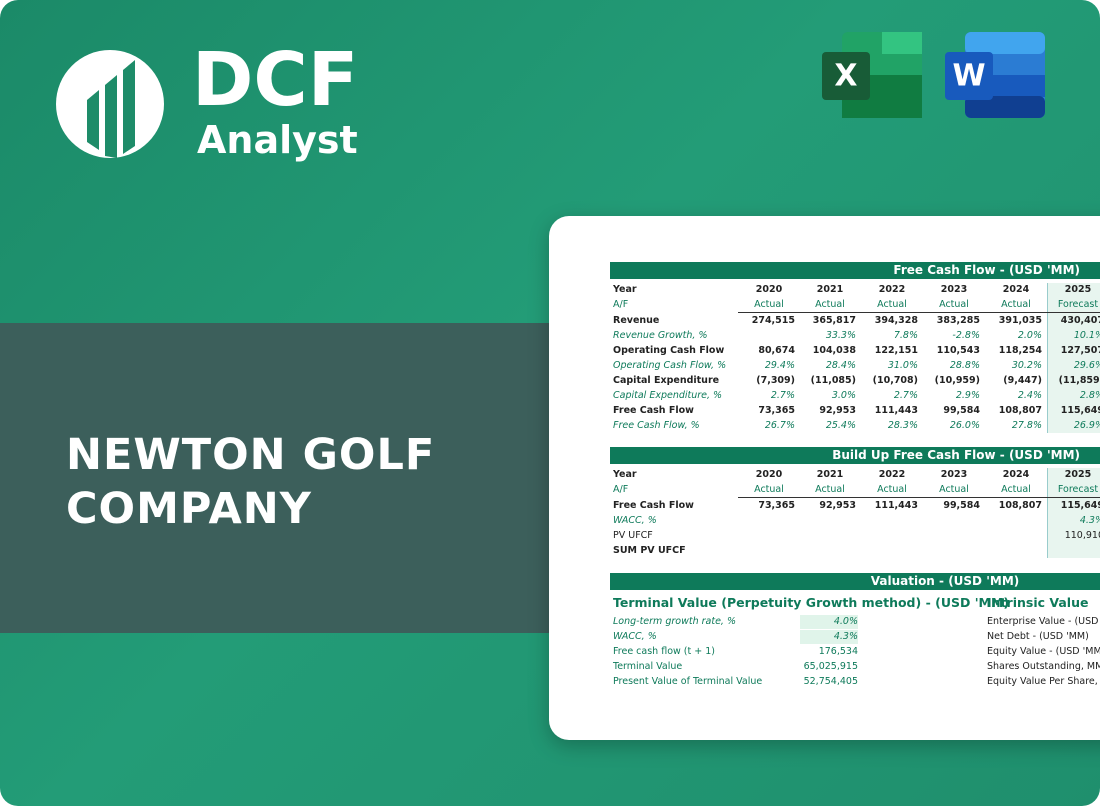 The height and width of the screenshot is (806, 1100). What do you see at coordinates (1038, 636) in the screenshot?
I see `row-label: Net Debt - (USD 'MM)` at bounding box center [1038, 636].